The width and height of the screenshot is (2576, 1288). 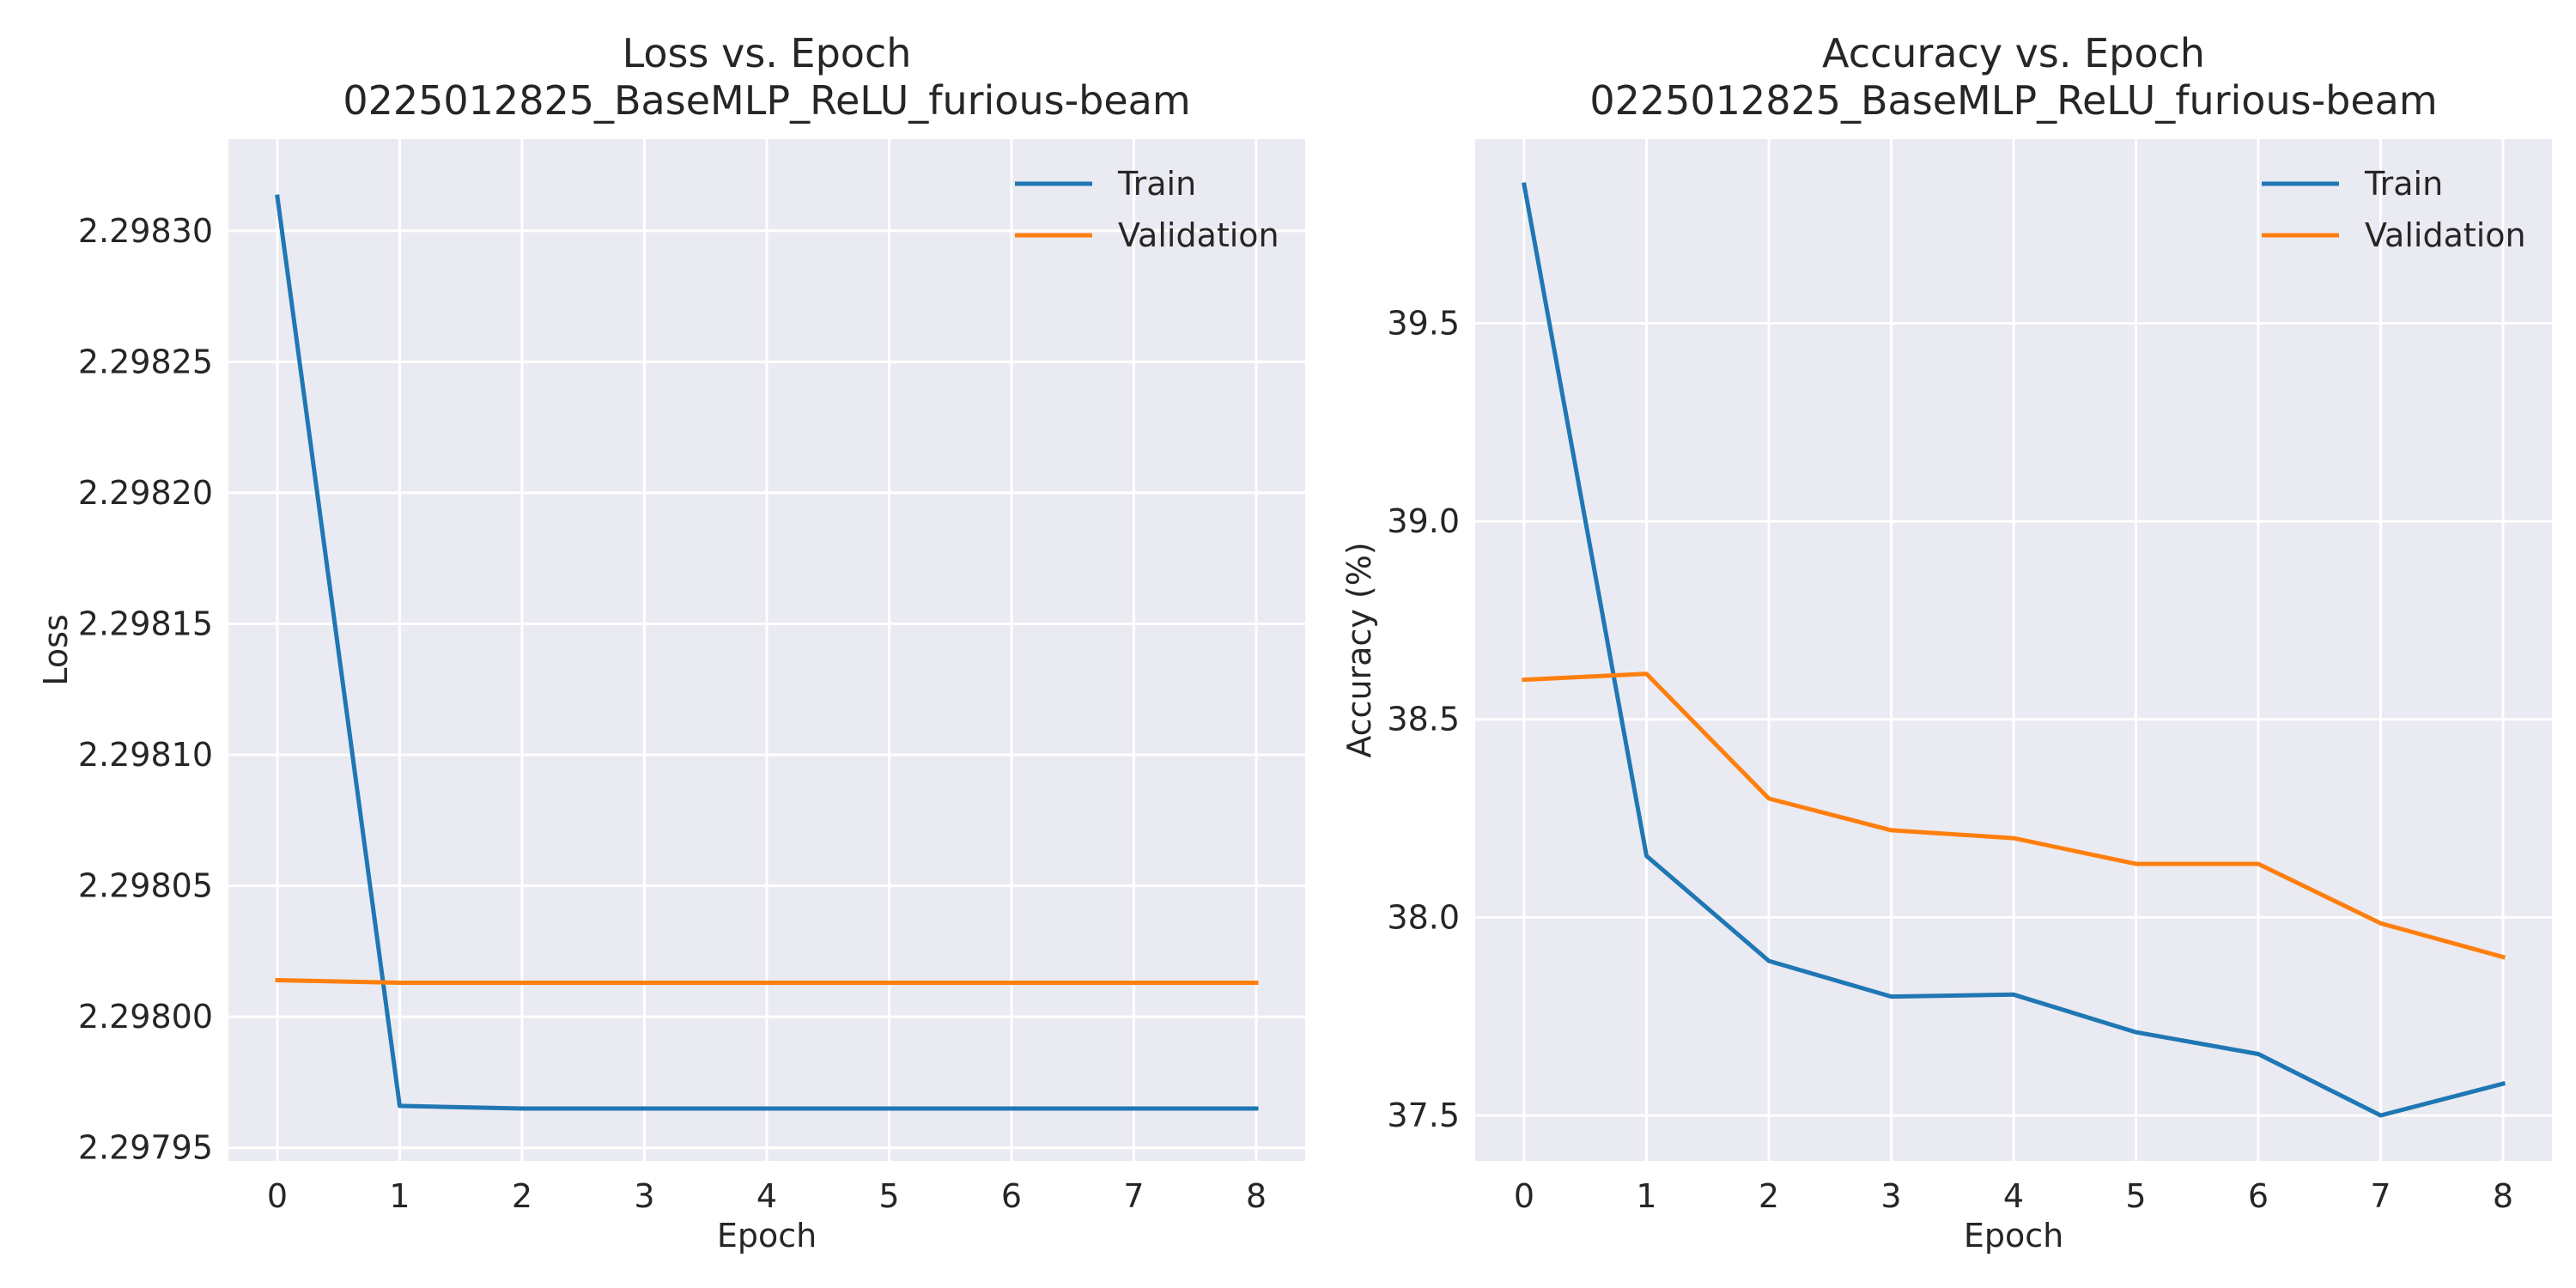 I want to click on loss-legend-validation-label: Validation, so click(x=1199, y=235).